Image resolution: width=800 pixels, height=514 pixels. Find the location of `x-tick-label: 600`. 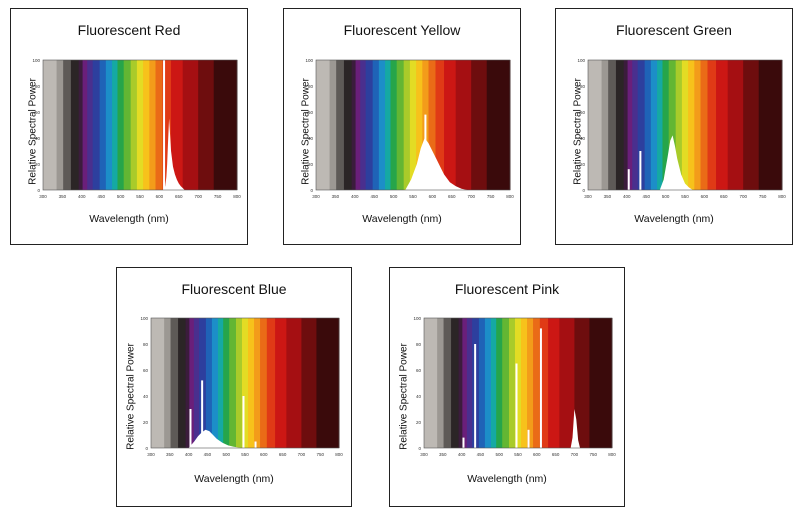

x-tick-label: 600 is located at coordinates (537, 454).